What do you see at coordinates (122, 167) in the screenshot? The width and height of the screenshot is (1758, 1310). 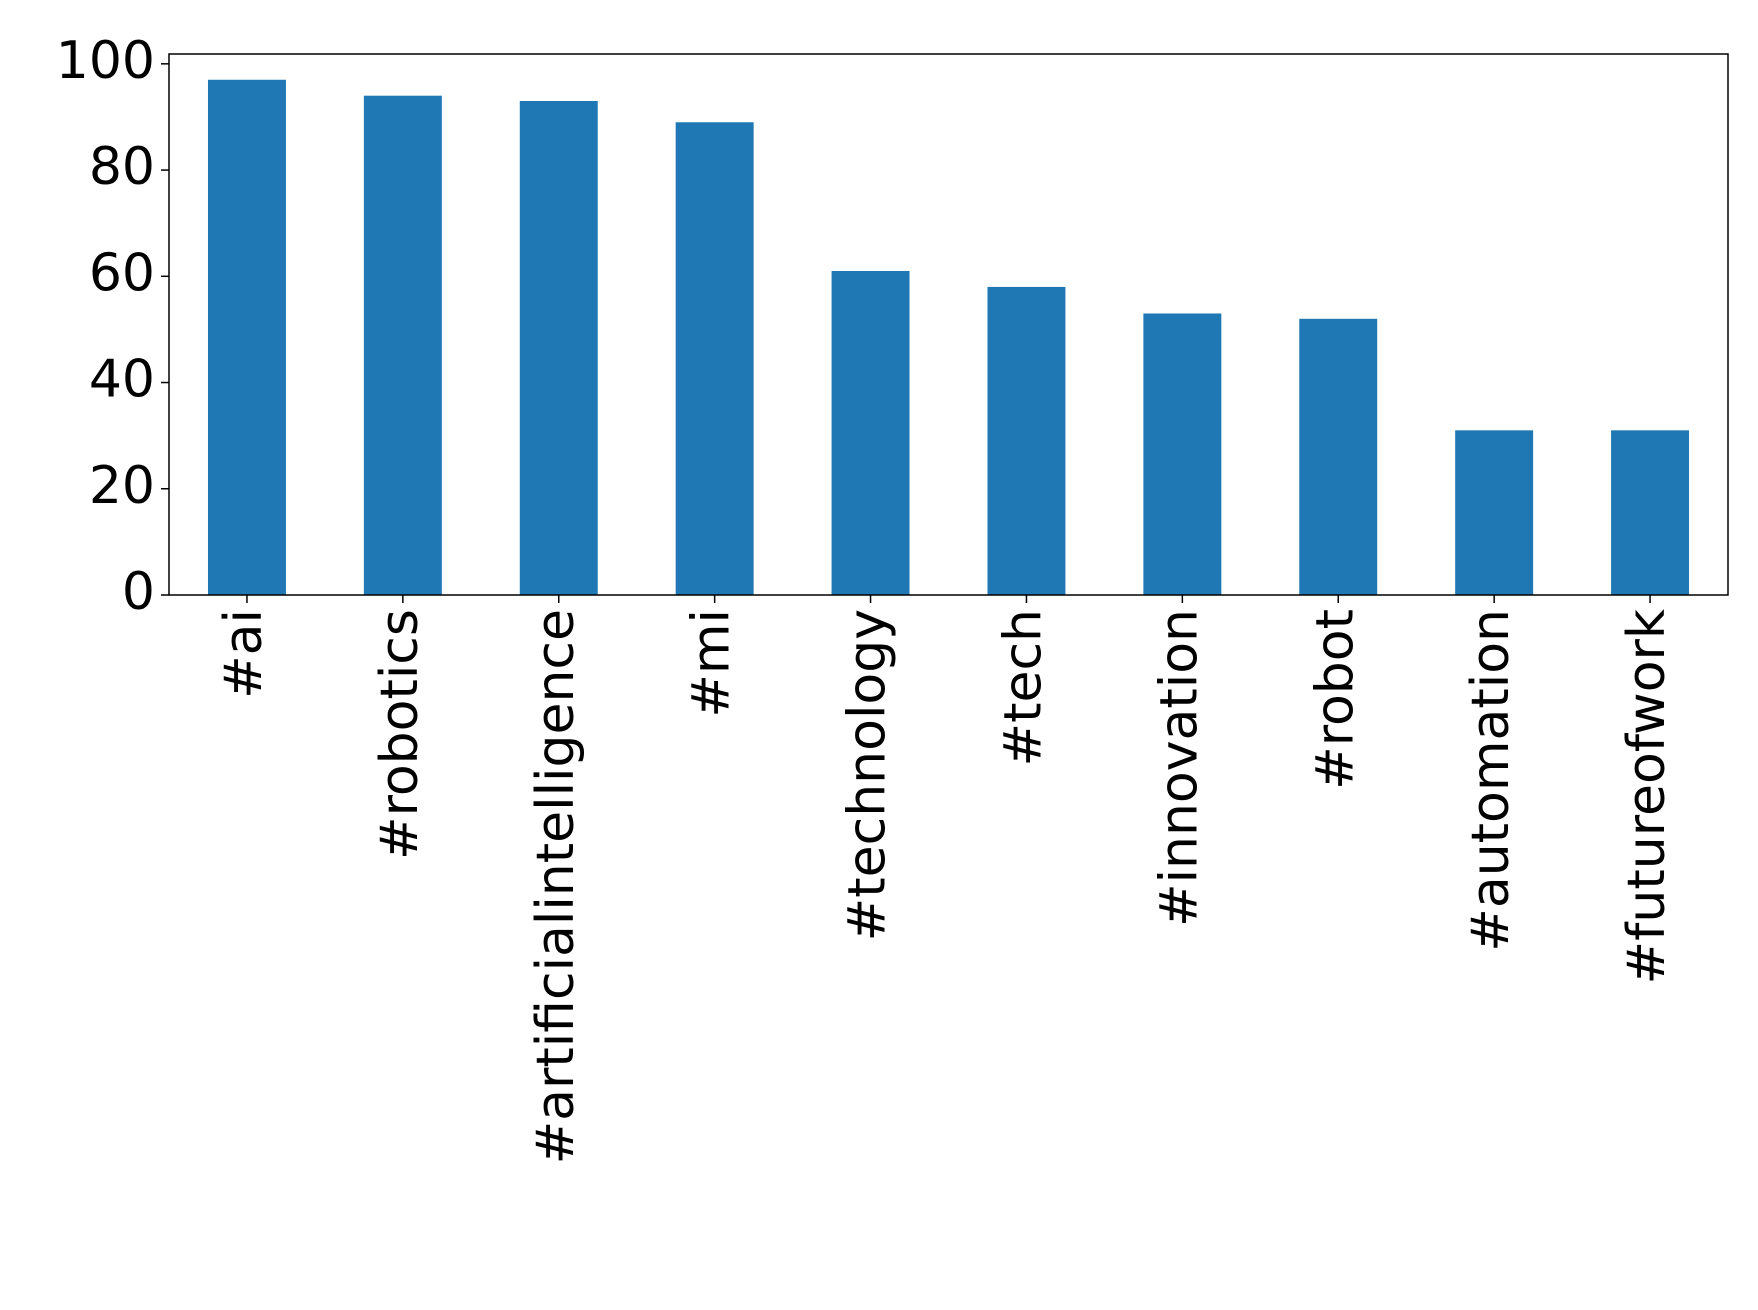 I see `y-tick-label: 80` at bounding box center [122, 167].